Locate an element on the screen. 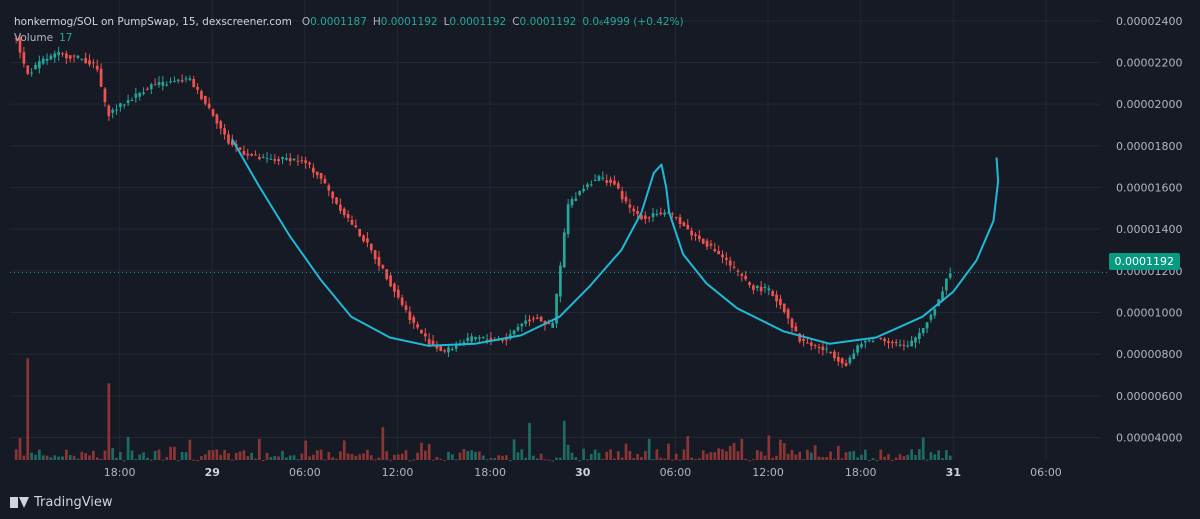 The height and width of the screenshot is (519, 1200). high-label: H is located at coordinates (376, 22).